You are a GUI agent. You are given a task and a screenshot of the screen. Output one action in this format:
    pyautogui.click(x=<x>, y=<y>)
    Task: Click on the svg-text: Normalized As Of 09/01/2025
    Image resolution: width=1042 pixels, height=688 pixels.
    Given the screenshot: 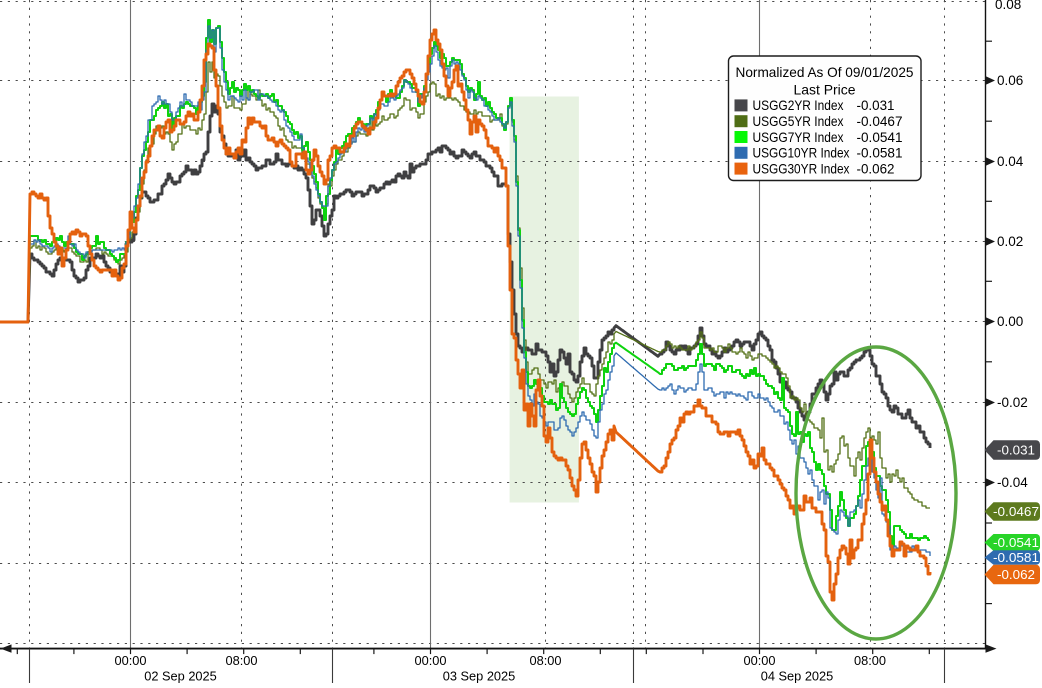 What is the action you would take?
    pyautogui.click(x=825, y=72)
    